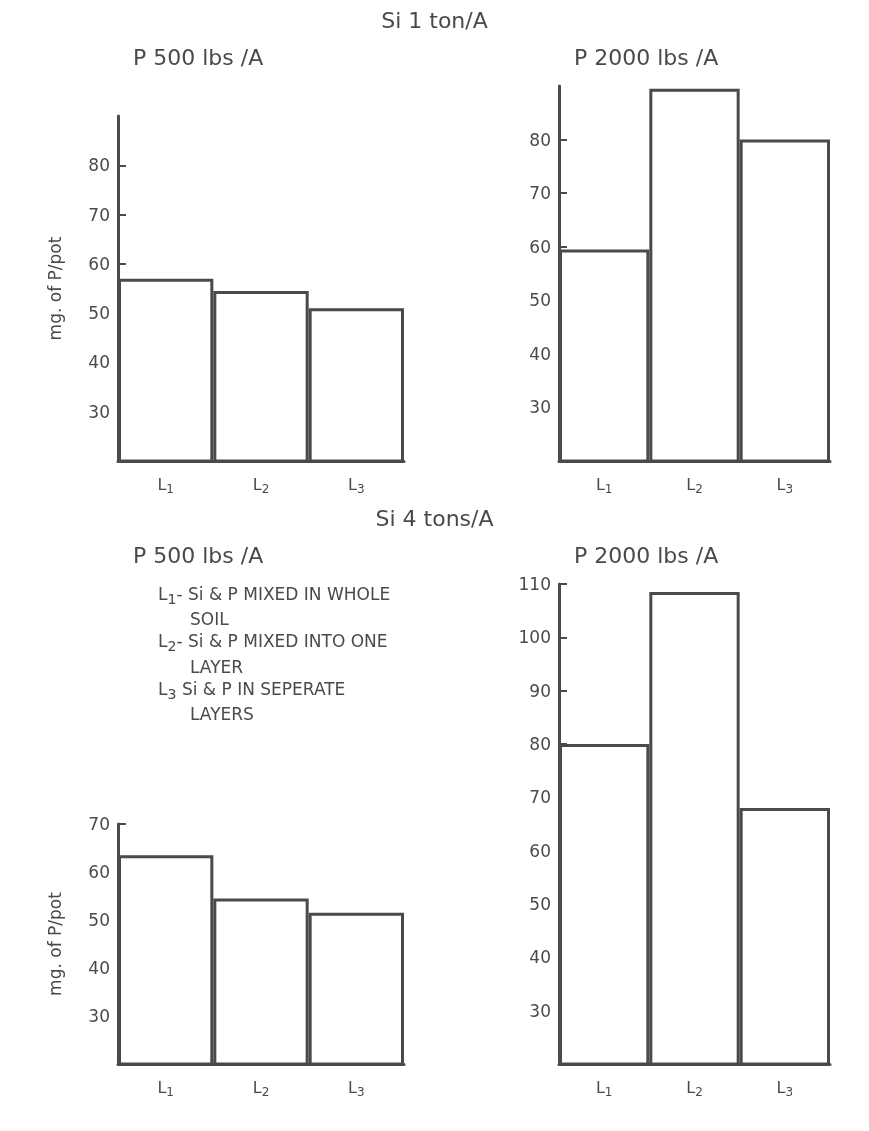 Image resolution: width=869 pixels, height=1131 pixels. What do you see at coordinates (252, 701) in the screenshot?
I see `text: L$_{3}$ Si & P IN SEPERATE LAYERS` at bounding box center [252, 701].